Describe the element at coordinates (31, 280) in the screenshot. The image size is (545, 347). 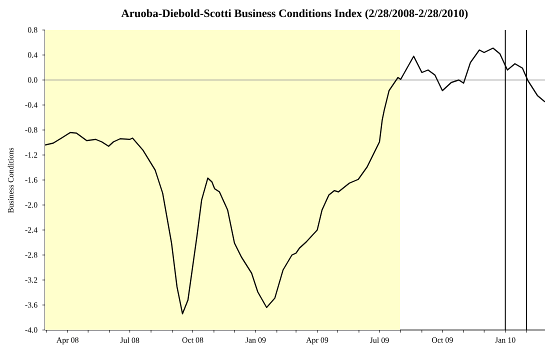
I see `y-tick-label: -3.2` at that location.